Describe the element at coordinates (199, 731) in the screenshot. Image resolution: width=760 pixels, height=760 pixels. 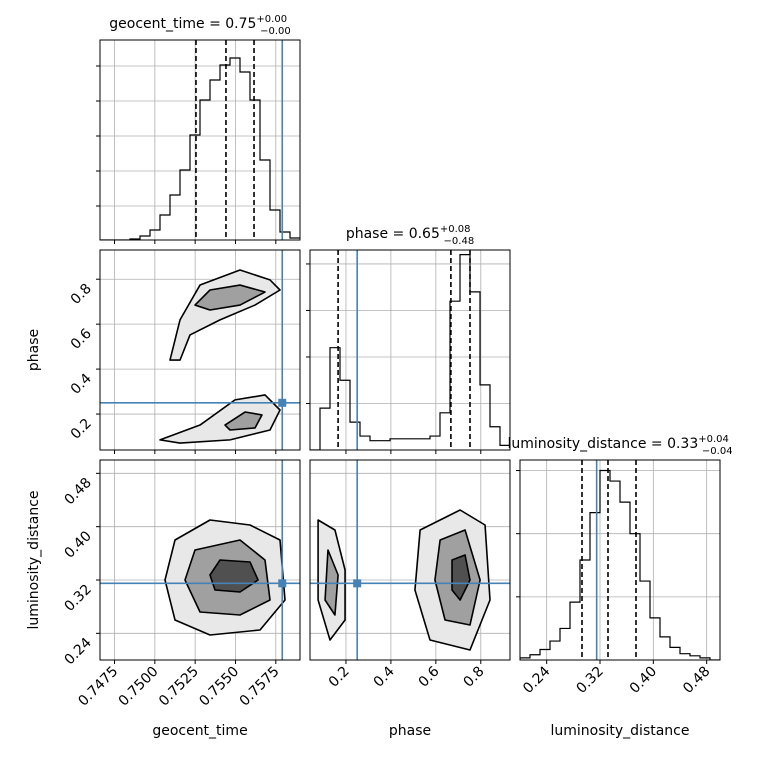
I see `x-axis-label: geocent_time` at that location.